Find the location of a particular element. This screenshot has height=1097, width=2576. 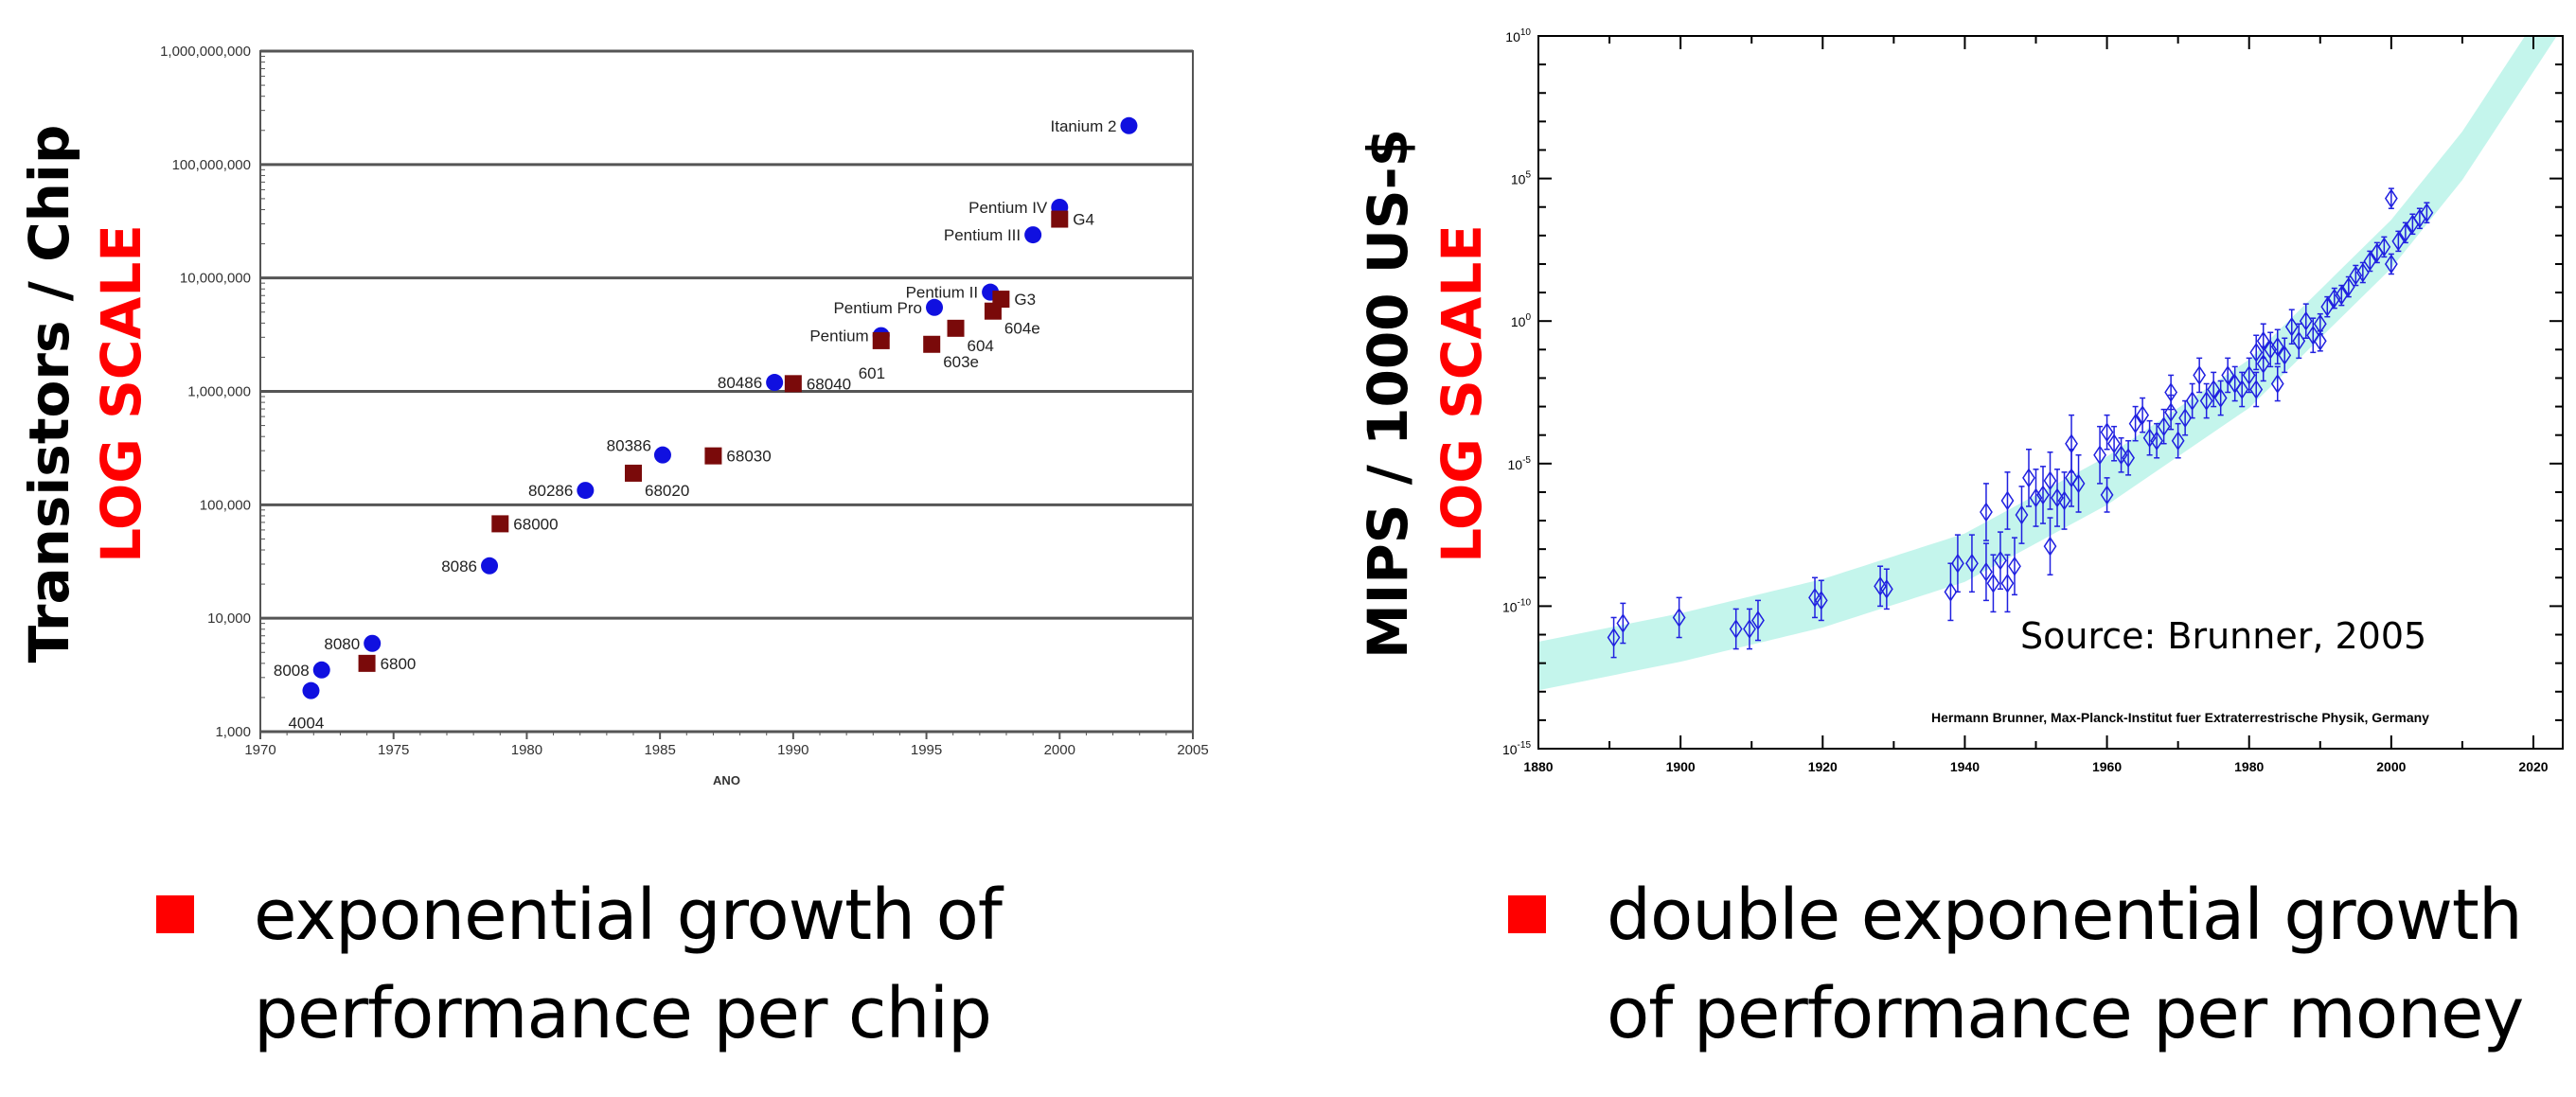

point-label: 8086 is located at coordinates (459, 566).